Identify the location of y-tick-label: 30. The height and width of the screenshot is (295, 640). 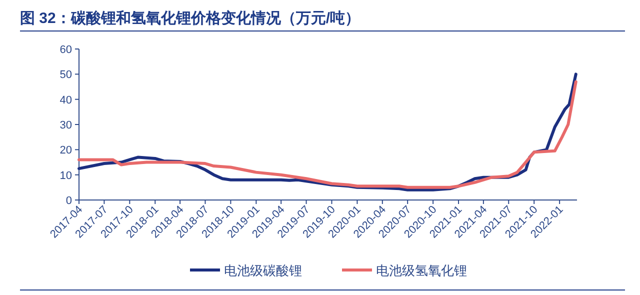
(66, 126).